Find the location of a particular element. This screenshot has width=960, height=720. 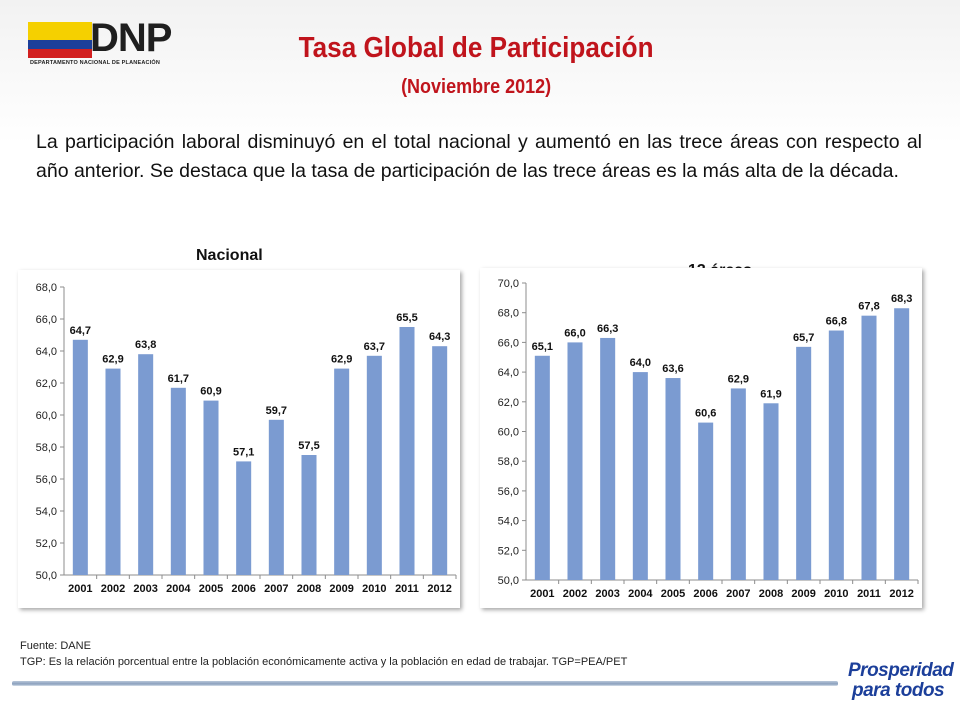

data-label: 64,0 is located at coordinates (640, 363).